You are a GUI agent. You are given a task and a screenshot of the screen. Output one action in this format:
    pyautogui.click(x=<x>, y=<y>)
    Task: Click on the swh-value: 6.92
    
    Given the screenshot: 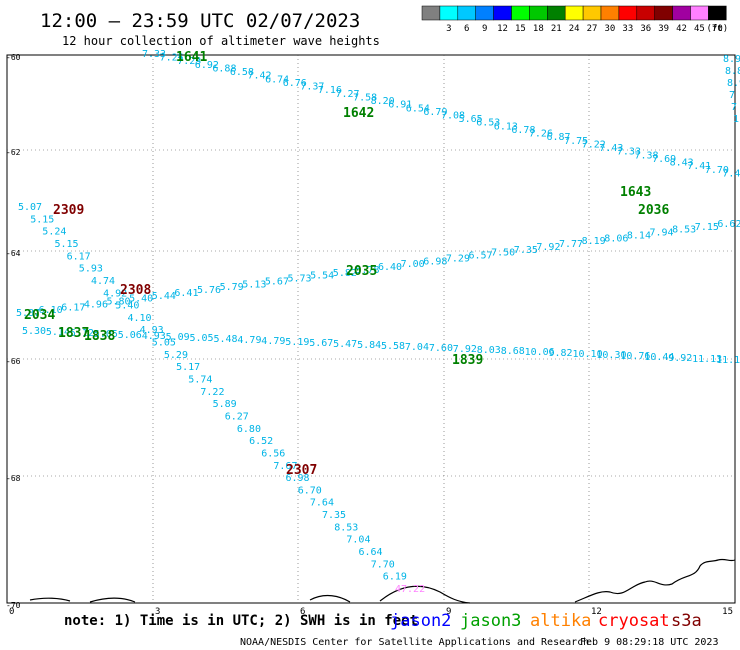 What is the action you would take?
    pyautogui.click(x=207, y=65)
    